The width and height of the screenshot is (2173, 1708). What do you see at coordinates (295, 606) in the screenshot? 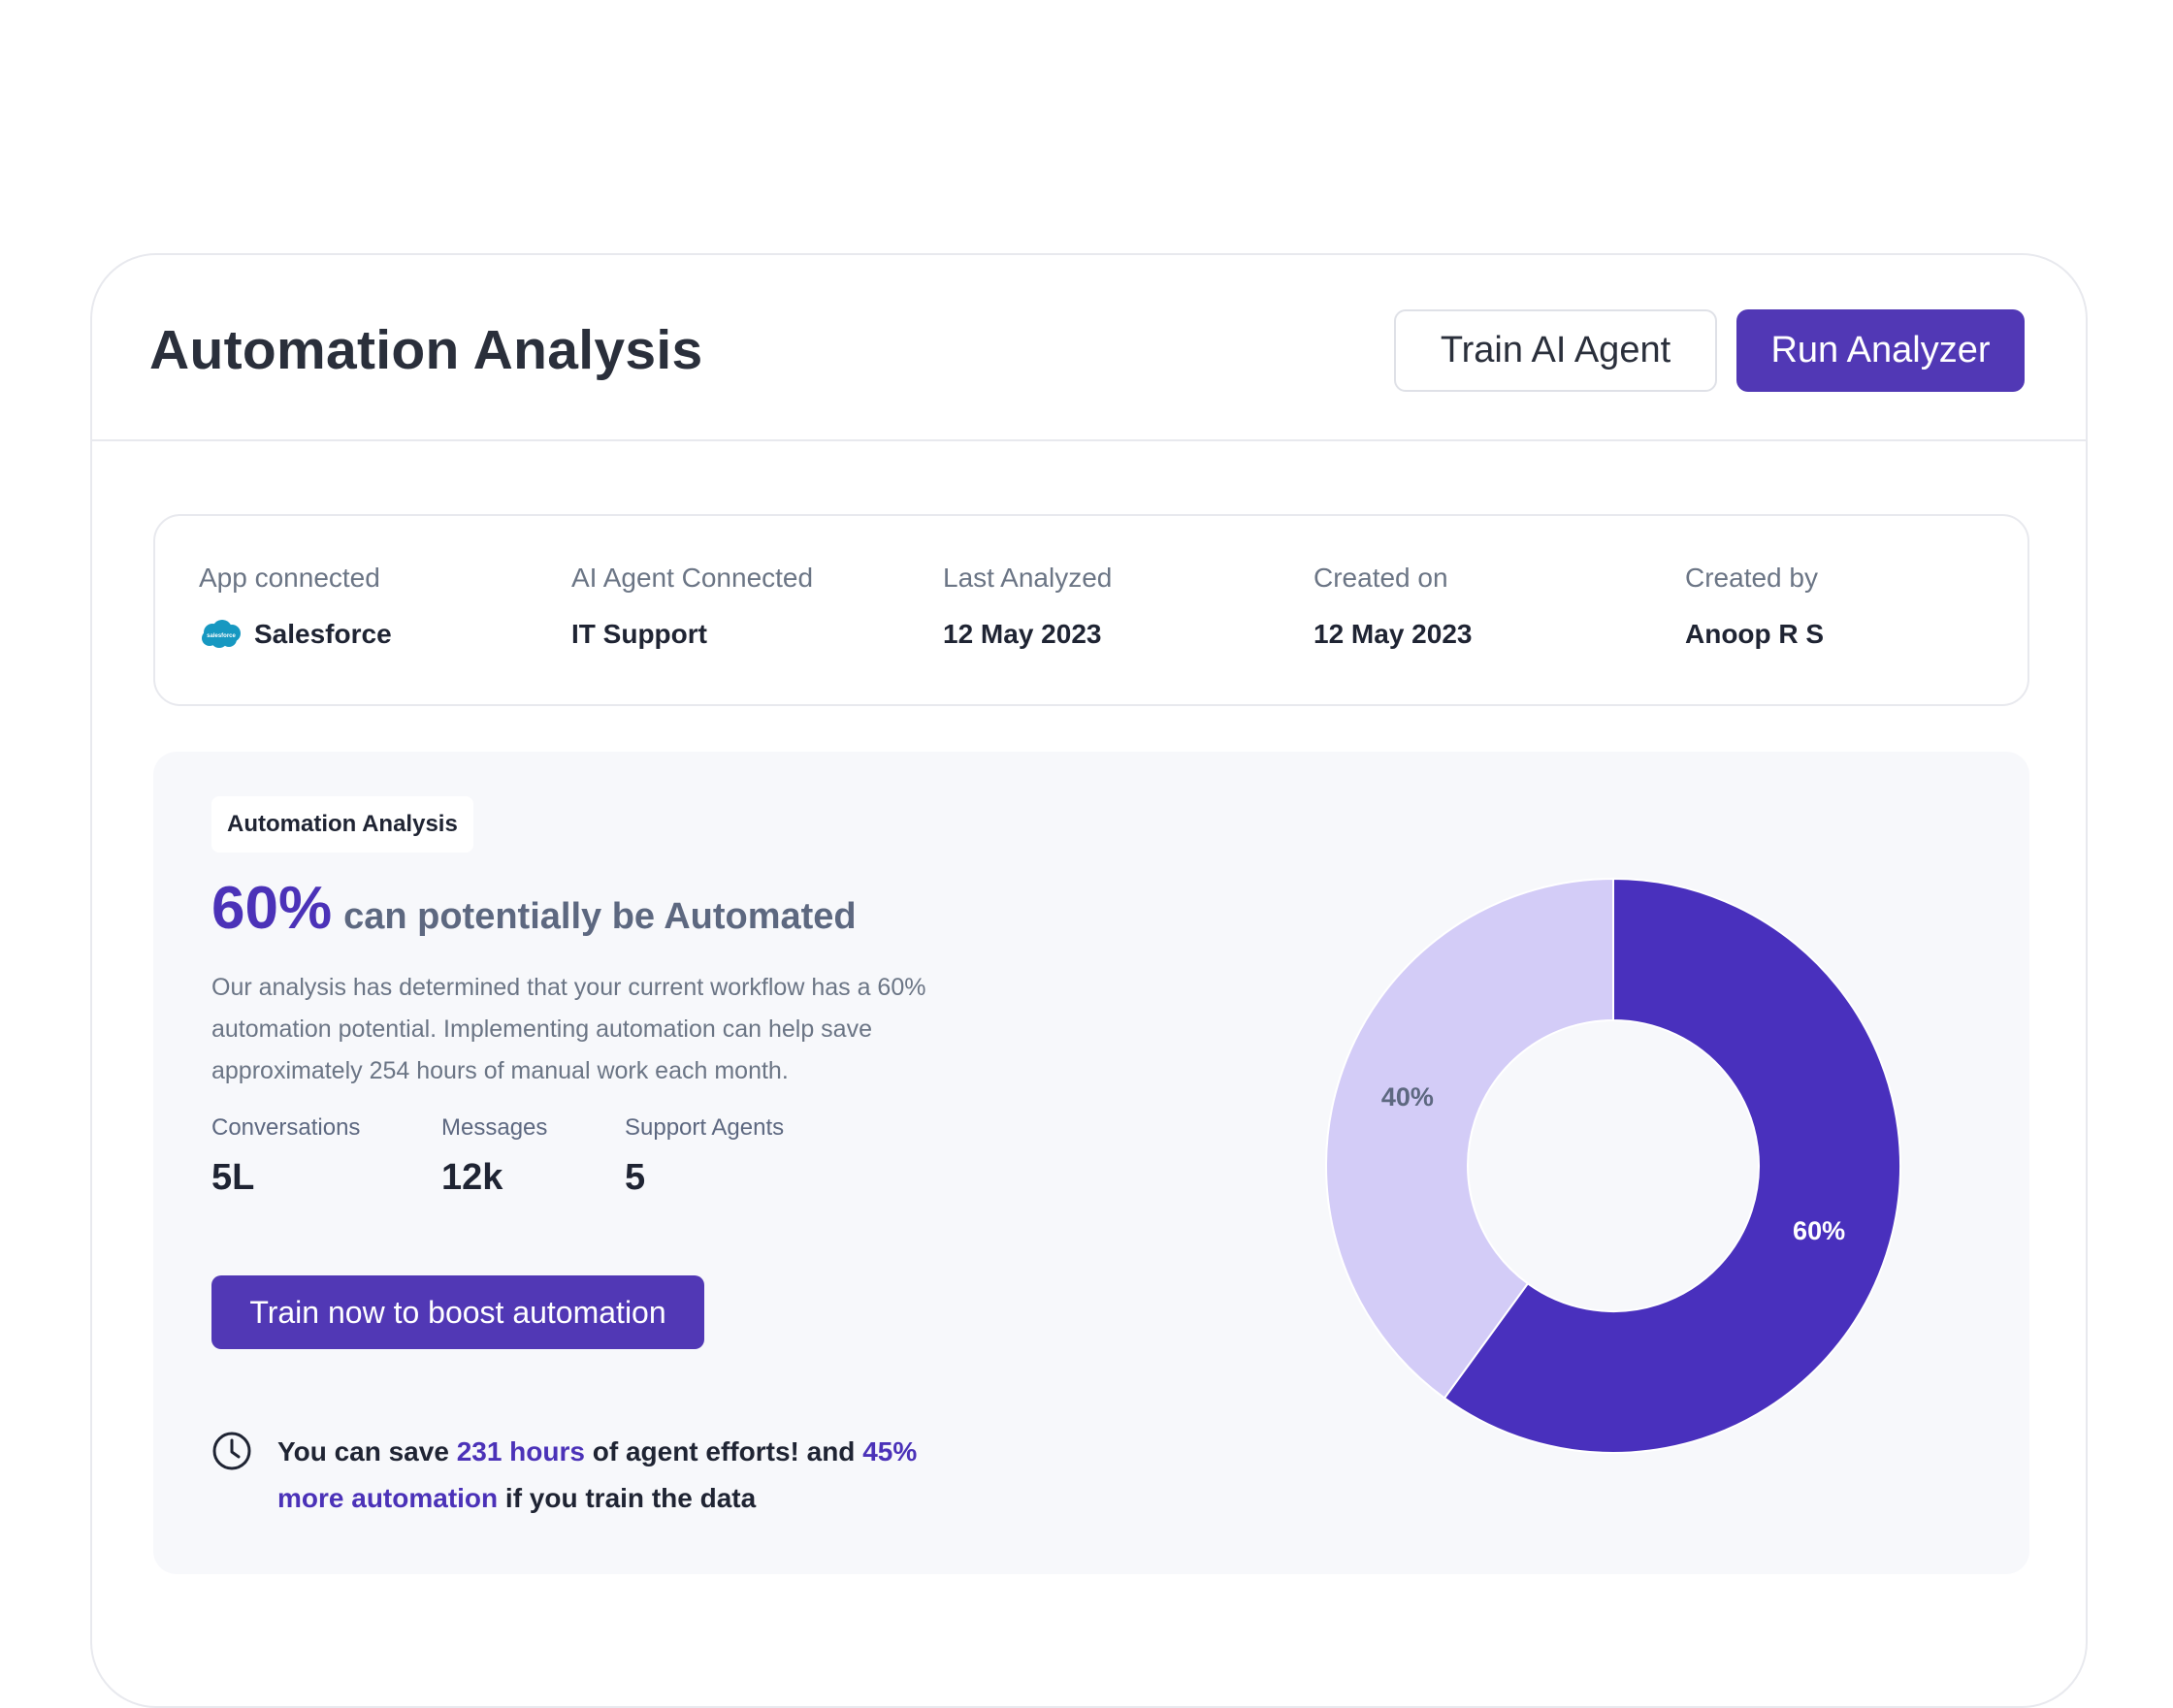
I see `info-app-connected: App connected salesforce Salesforce` at bounding box center [295, 606].